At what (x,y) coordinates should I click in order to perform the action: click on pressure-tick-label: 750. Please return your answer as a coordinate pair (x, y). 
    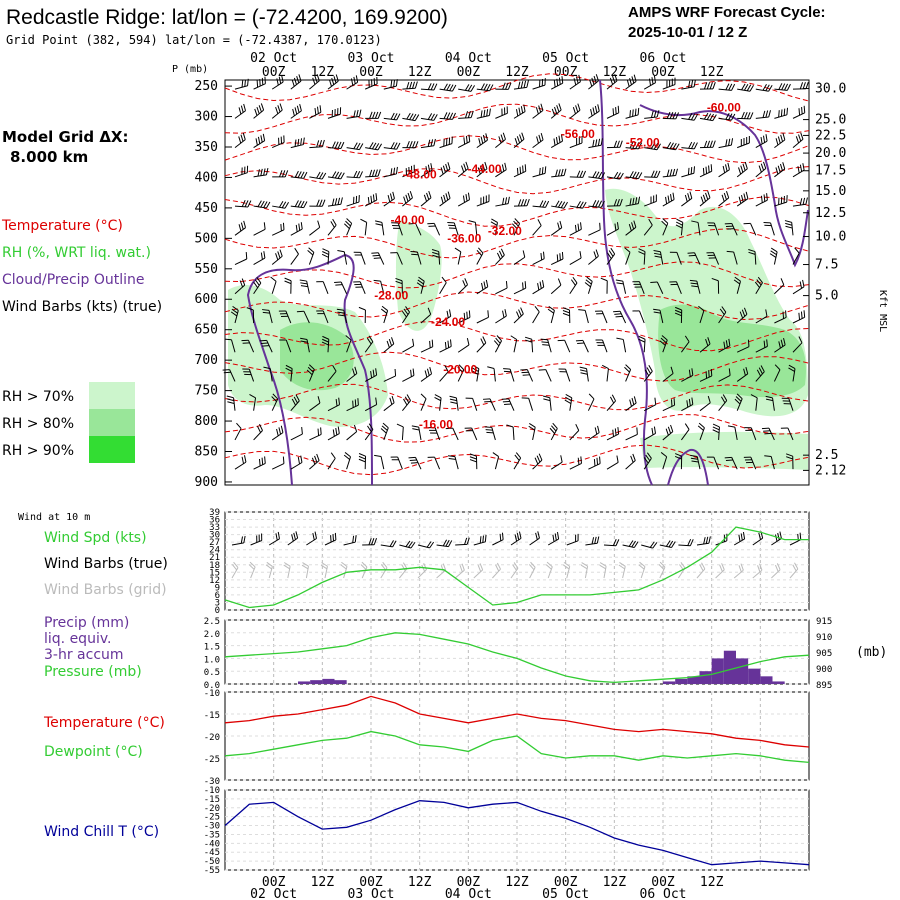
    Looking at the image, I should click on (206, 391).